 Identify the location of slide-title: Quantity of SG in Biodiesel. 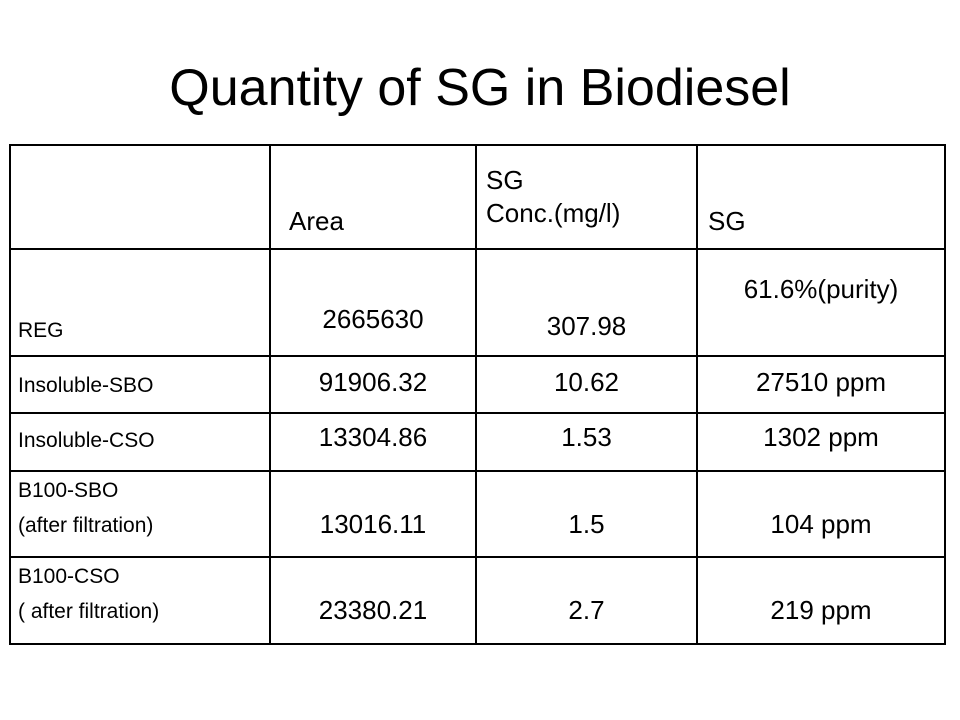
(480, 88).